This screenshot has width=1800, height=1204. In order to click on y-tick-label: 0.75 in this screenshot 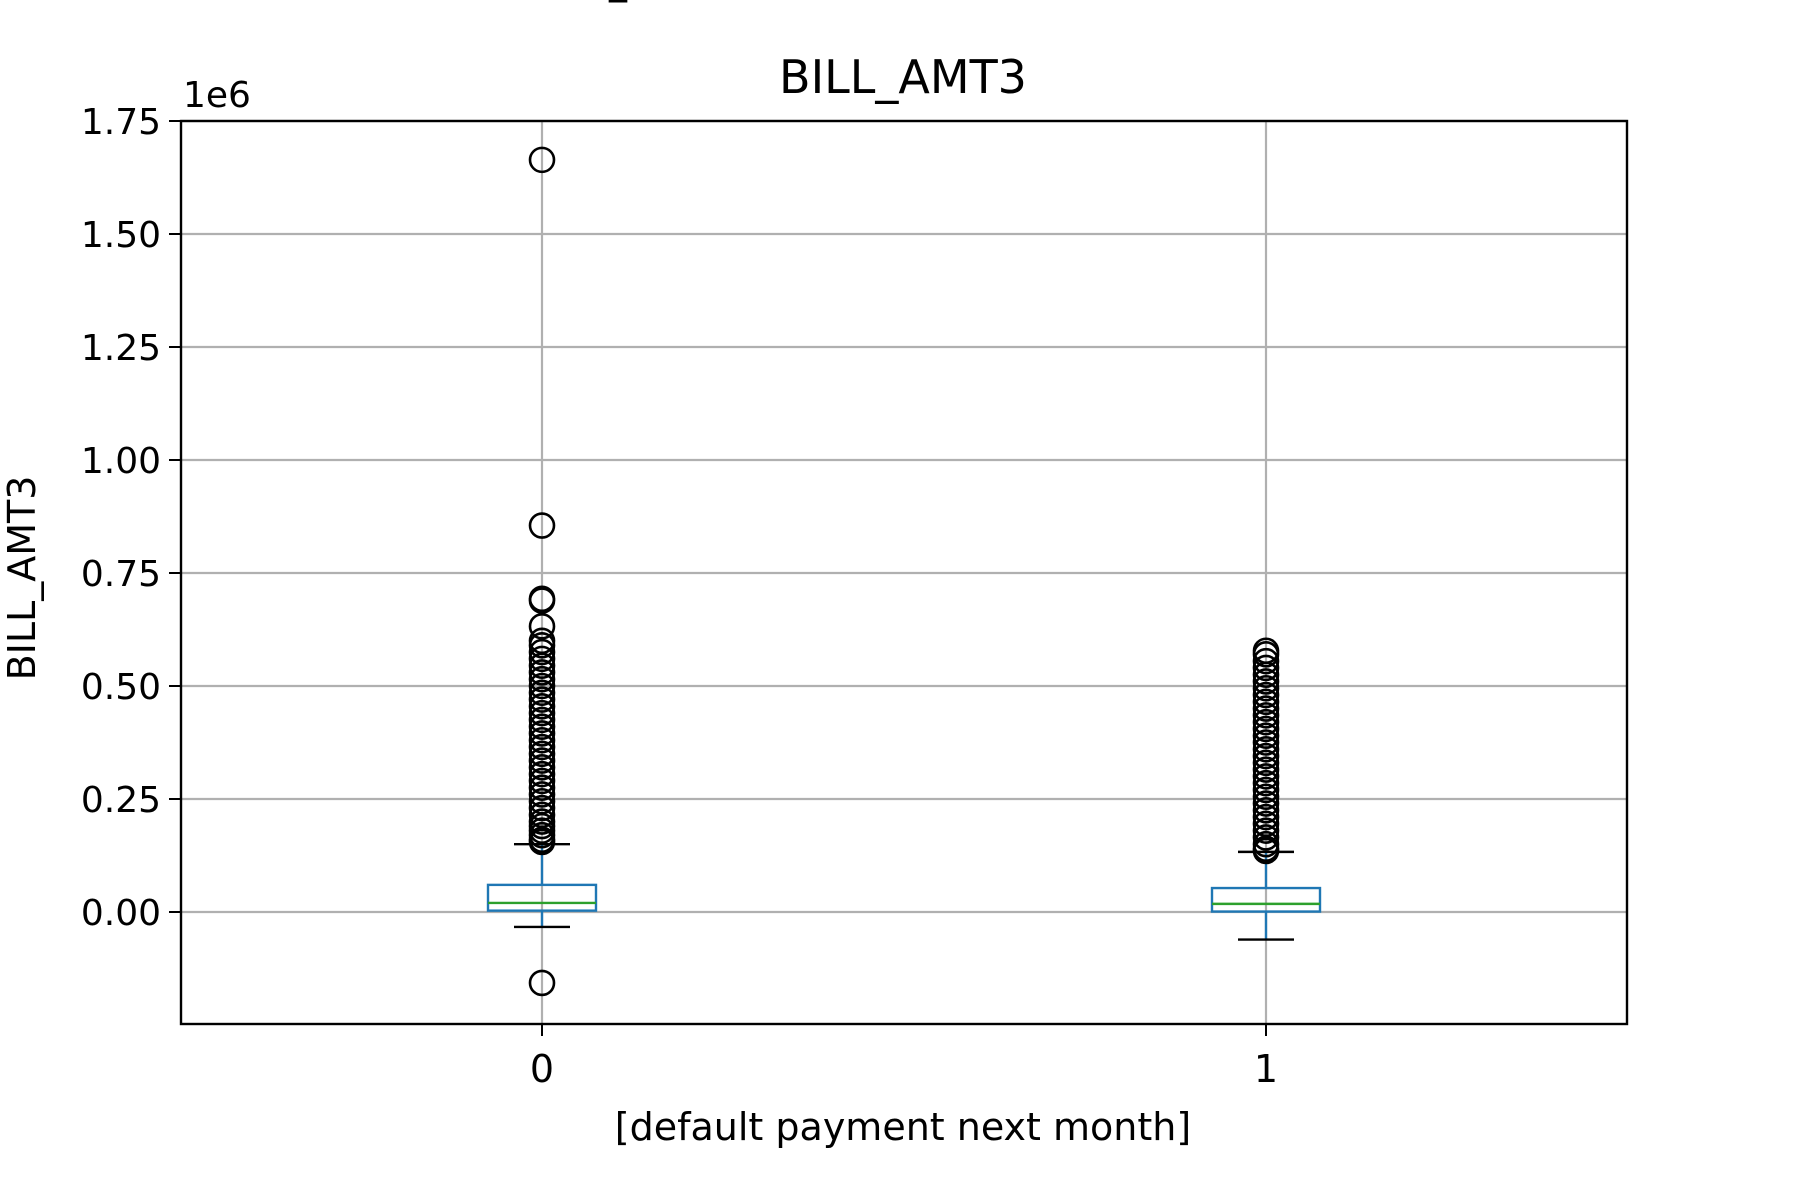, I will do `click(121, 574)`.